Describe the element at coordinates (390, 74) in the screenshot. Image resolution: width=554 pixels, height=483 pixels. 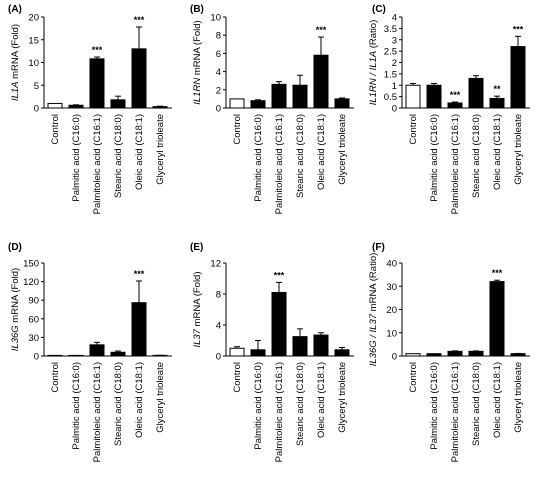
I see `y-tick-label: 1.5` at that location.